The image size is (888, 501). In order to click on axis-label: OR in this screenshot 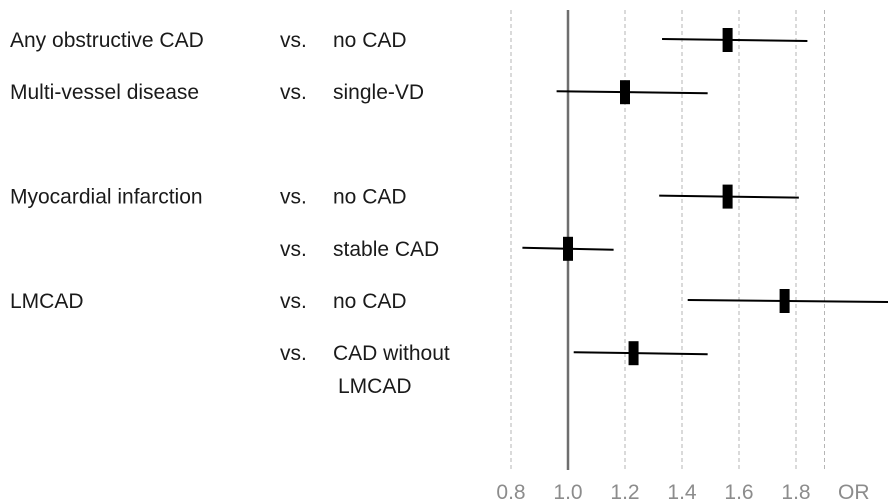, I will do `click(854, 491)`.